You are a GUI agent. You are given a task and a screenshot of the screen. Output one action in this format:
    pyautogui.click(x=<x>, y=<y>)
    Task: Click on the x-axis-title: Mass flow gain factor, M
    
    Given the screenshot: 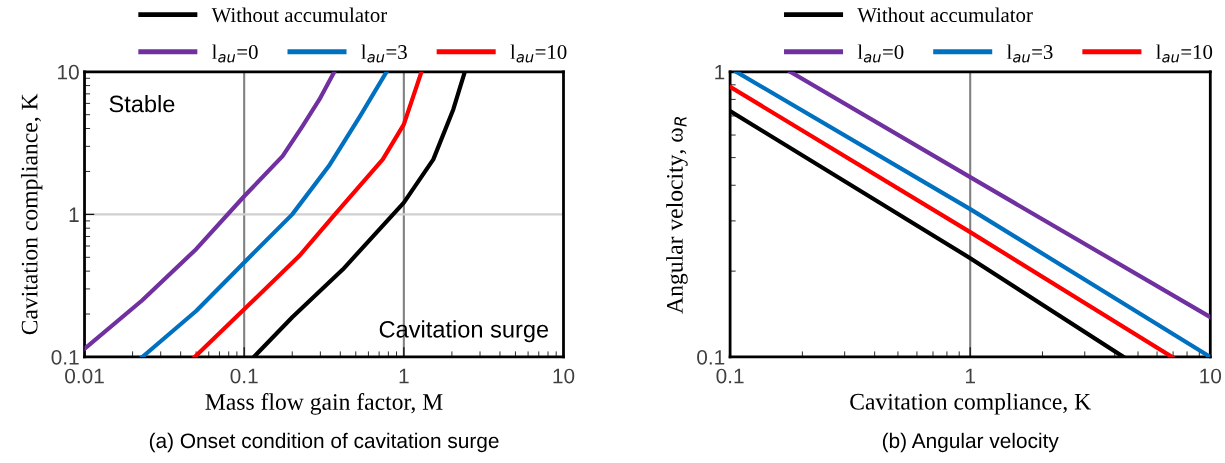 What is the action you would take?
    pyautogui.click(x=324, y=404)
    